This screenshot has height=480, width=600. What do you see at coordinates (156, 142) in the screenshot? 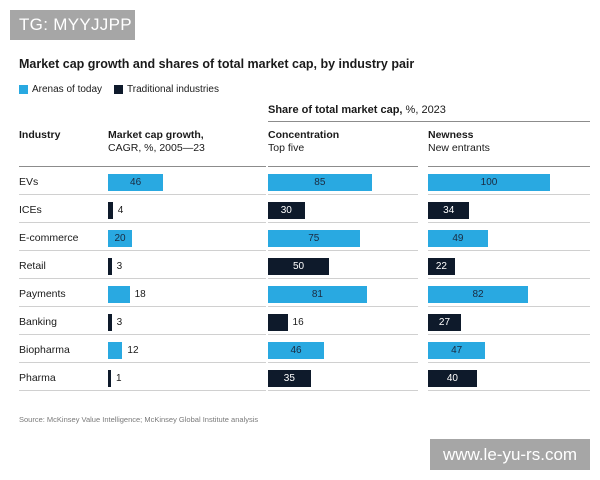
I see `growth-header: Market cap growth, CAGR, %, 2005—23` at bounding box center [156, 142].